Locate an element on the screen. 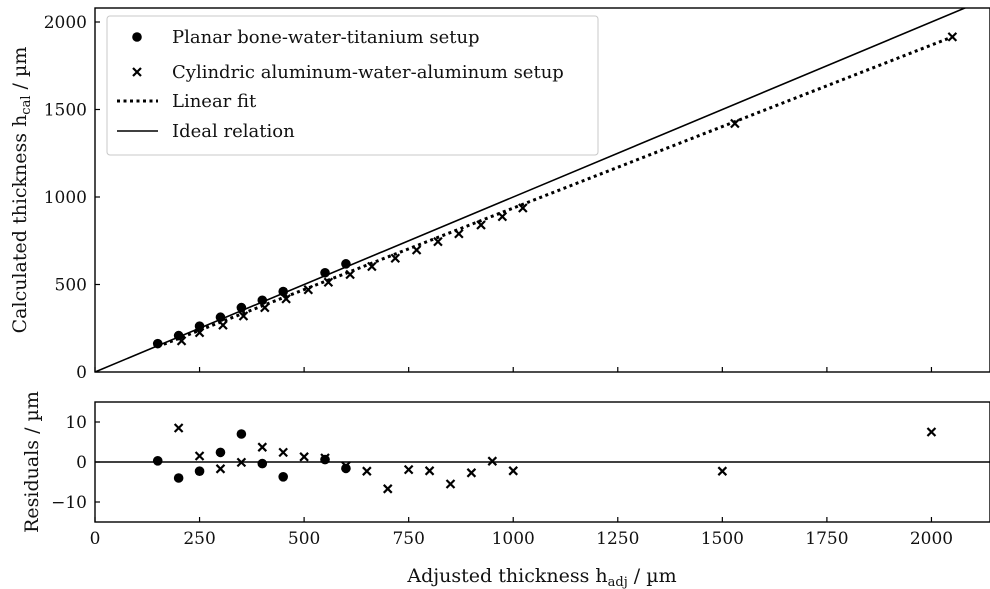 This screenshot has height=589, width=990. main-y-axis-title: Calculated thickness hcal / µm is located at coordinates (21, 190).